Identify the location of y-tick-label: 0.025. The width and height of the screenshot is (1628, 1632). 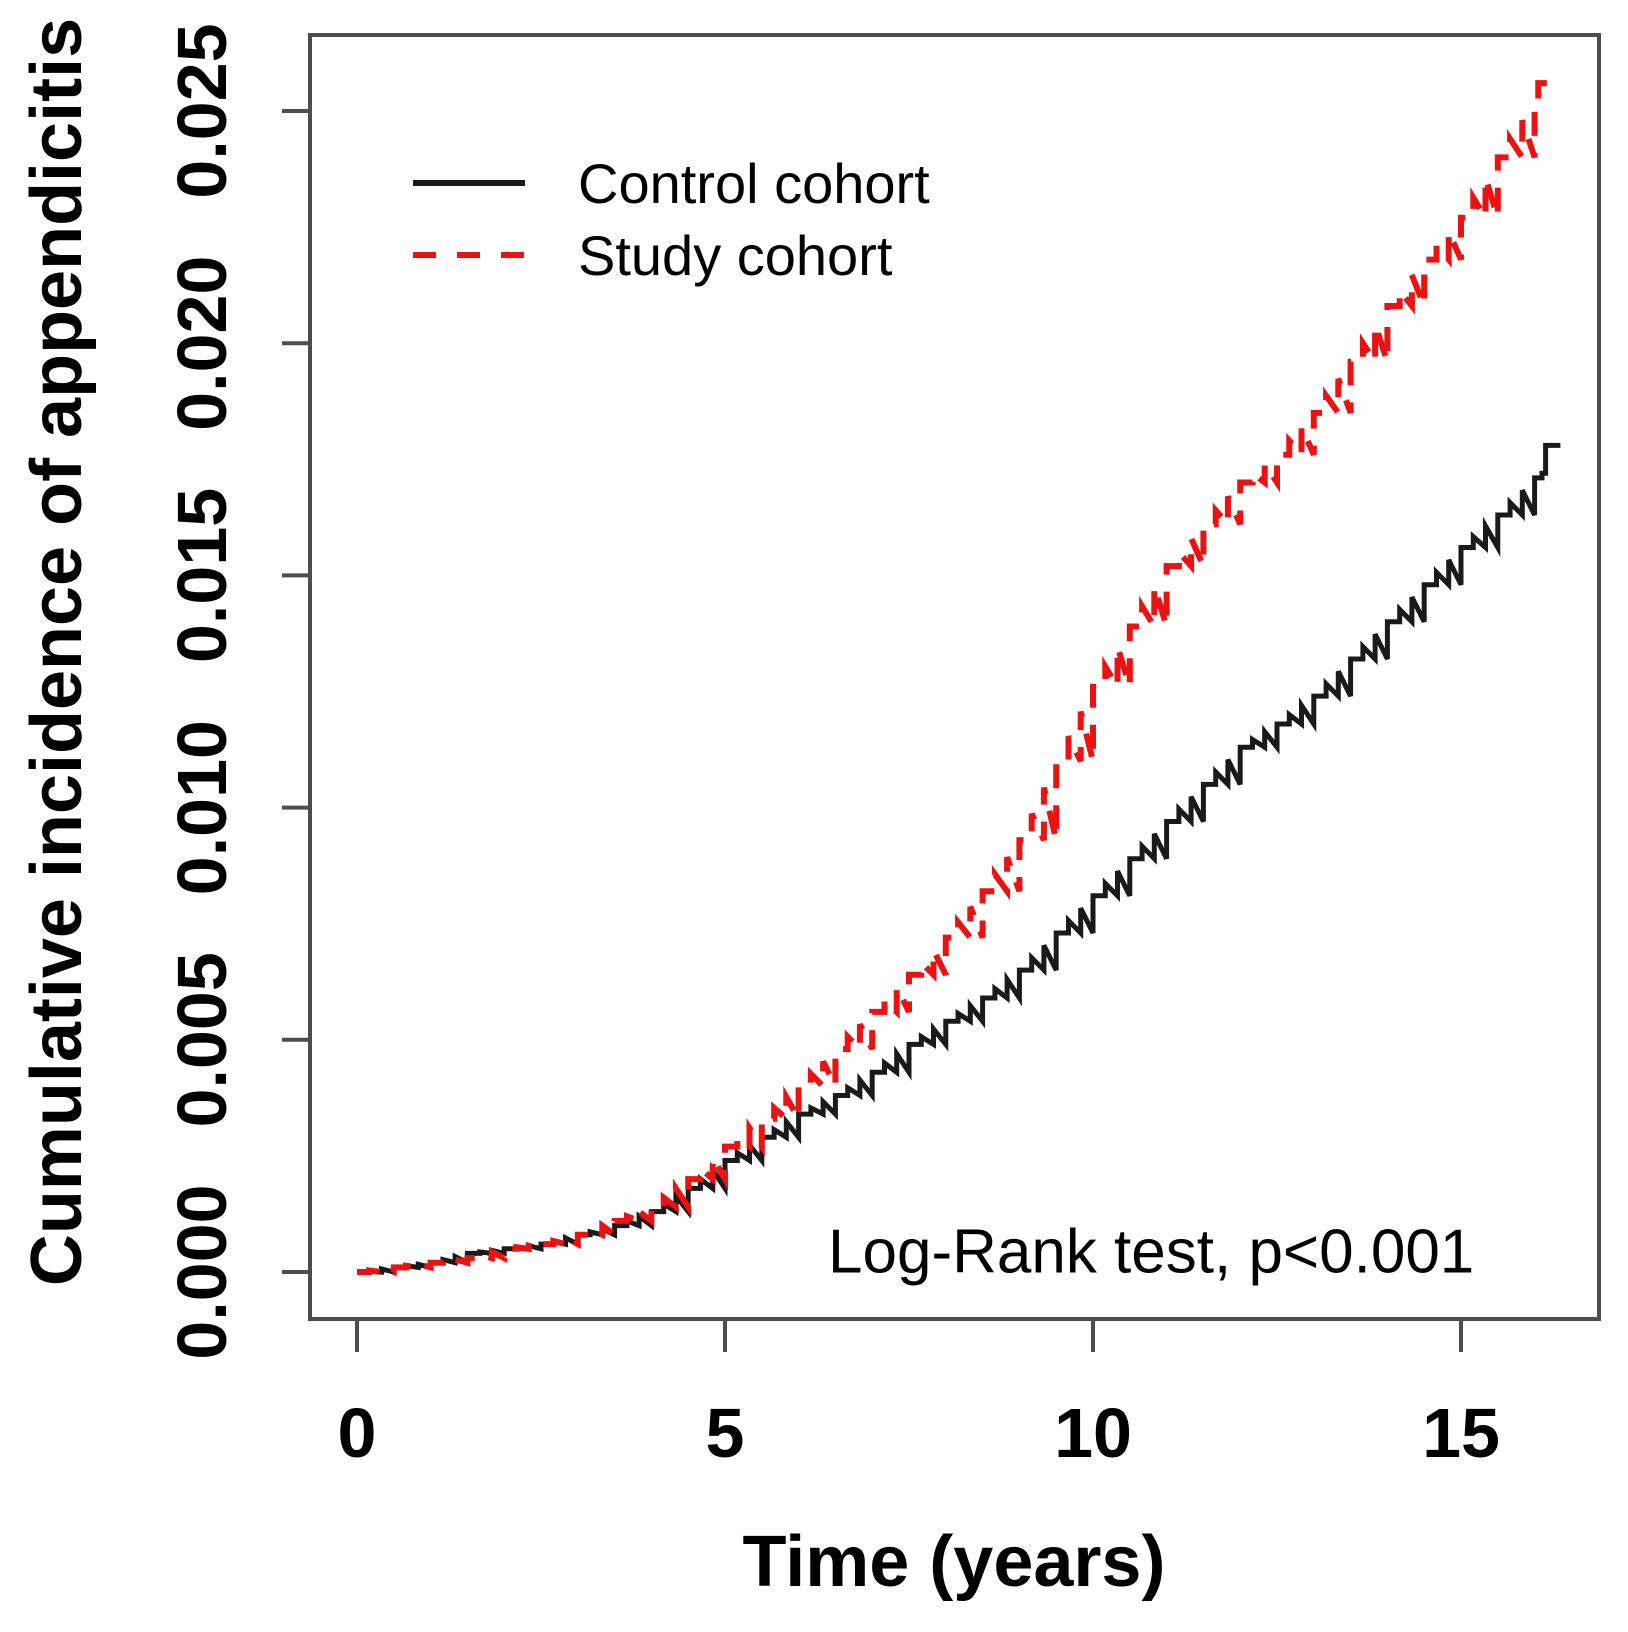
(202, 110).